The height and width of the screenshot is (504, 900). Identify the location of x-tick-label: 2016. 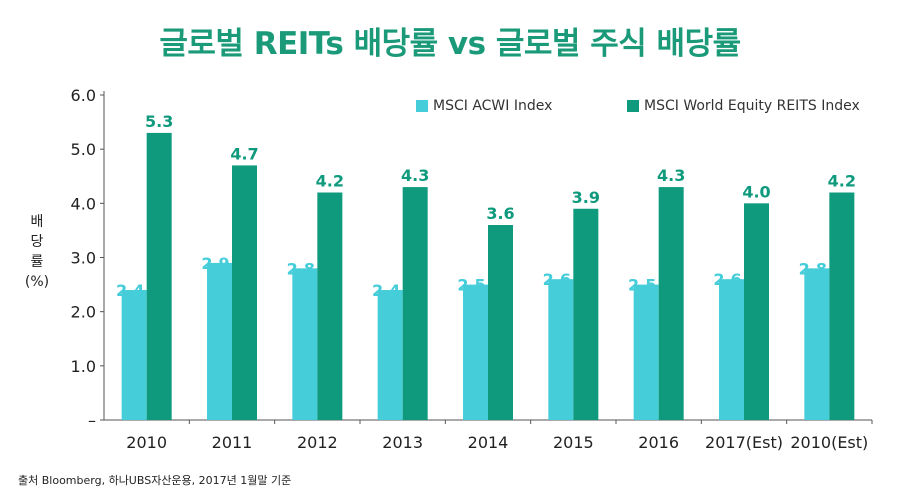
(658, 442).